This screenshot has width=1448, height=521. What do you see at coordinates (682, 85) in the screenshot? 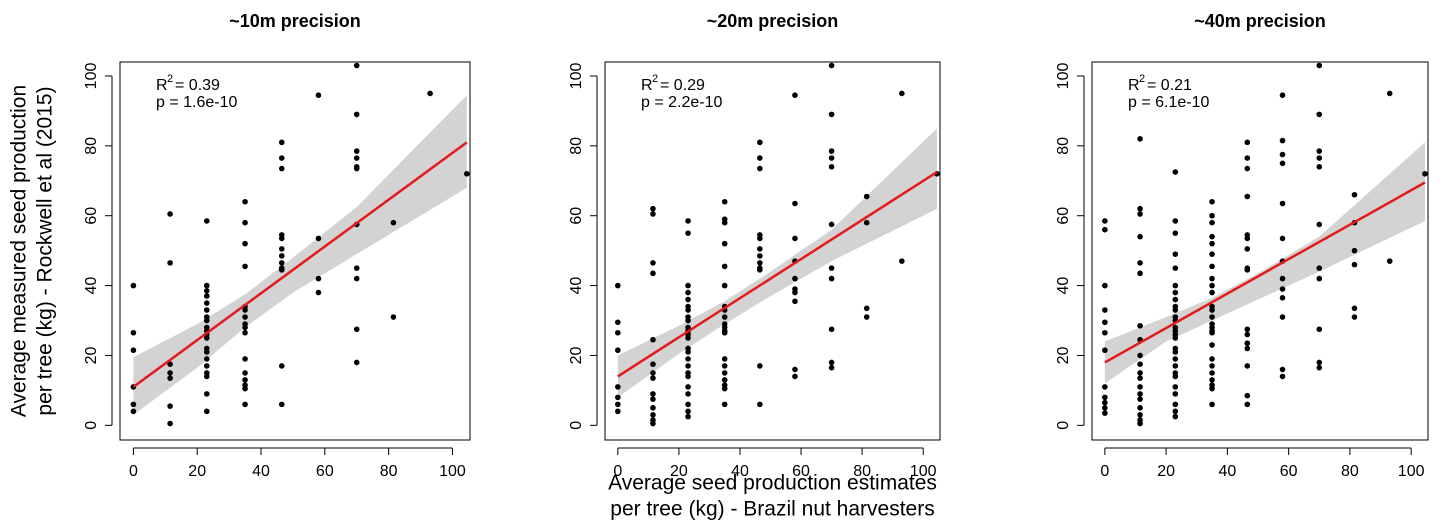
I see `r2-value: = 0.29` at bounding box center [682, 85].